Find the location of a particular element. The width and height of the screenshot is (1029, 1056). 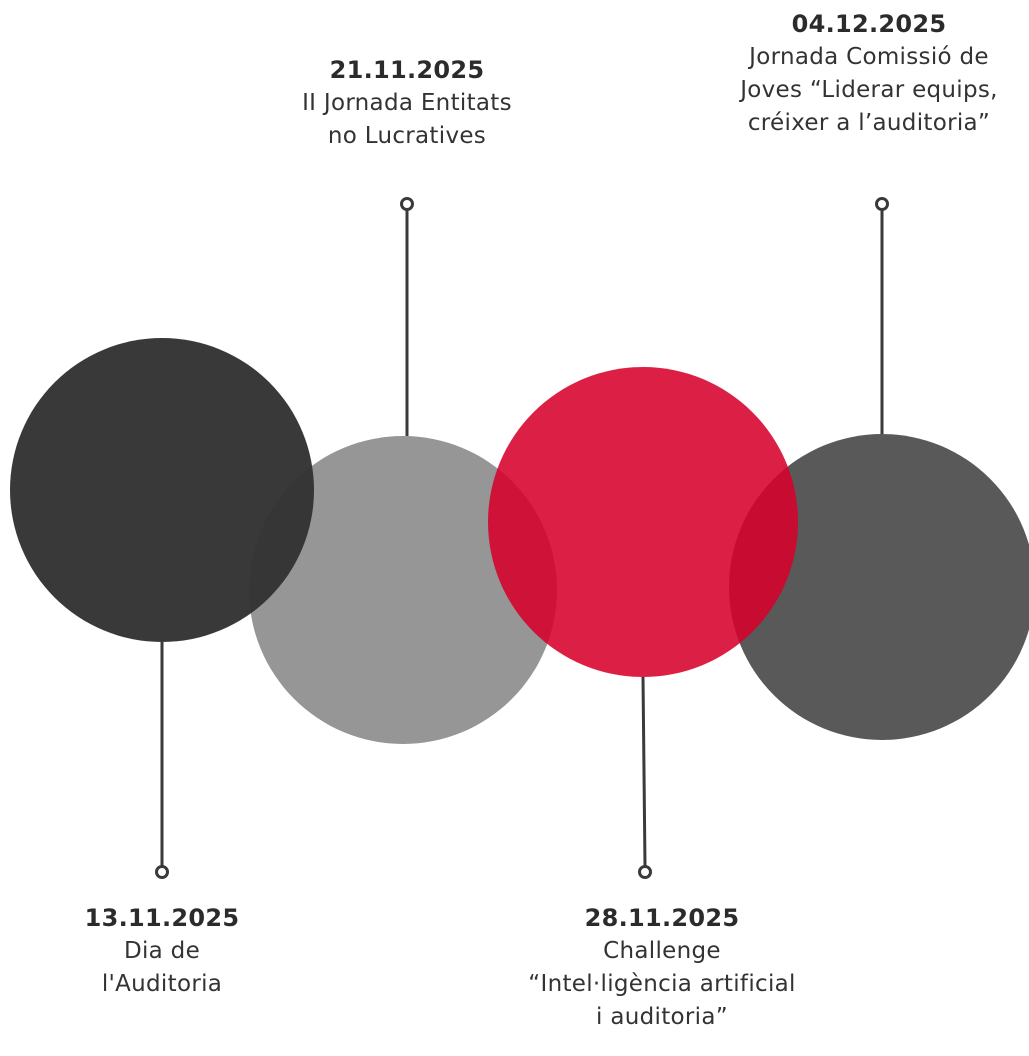

event-circle-challenge-ia is located at coordinates (643, 522).